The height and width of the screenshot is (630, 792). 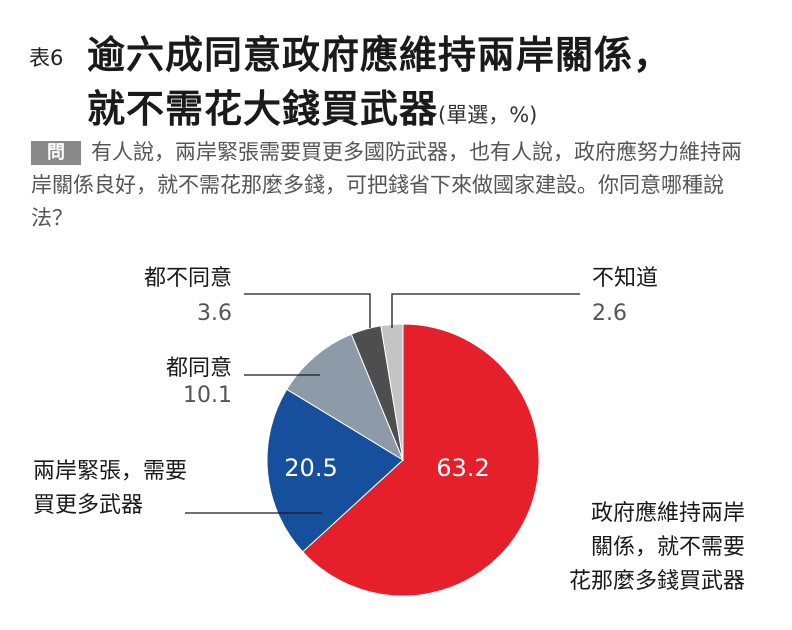 What do you see at coordinates (263, 109) in the screenshot?
I see `chart-title-line-2-text: 就不需花大錢買武器` at bounding box center [263, 109].